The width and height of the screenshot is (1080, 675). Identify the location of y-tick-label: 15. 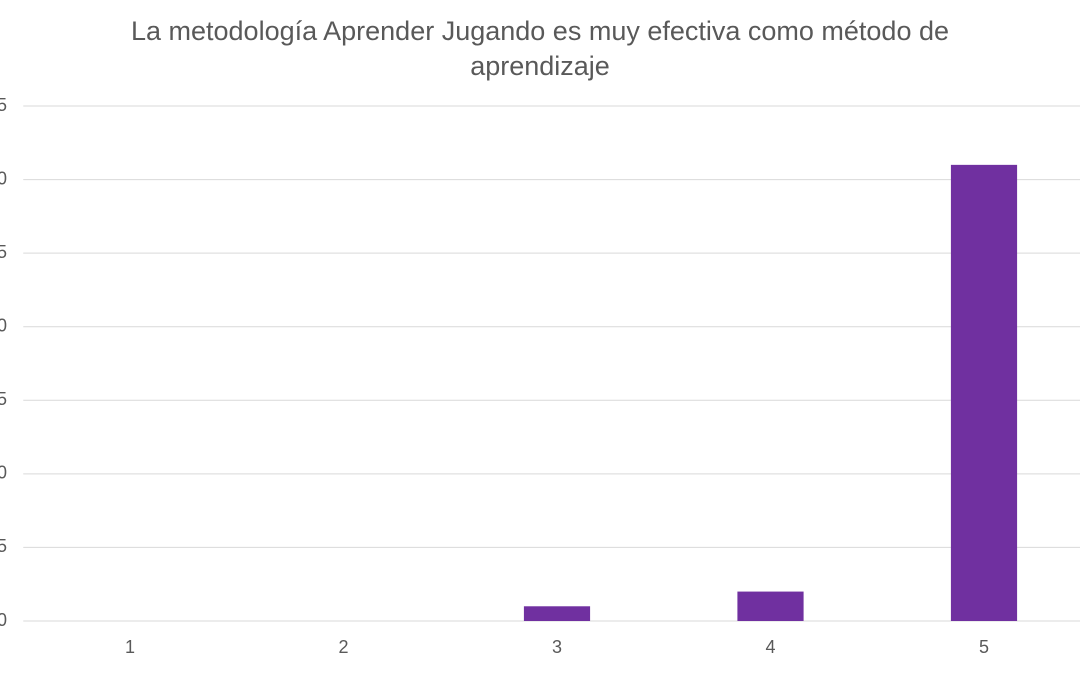
(3, 399).